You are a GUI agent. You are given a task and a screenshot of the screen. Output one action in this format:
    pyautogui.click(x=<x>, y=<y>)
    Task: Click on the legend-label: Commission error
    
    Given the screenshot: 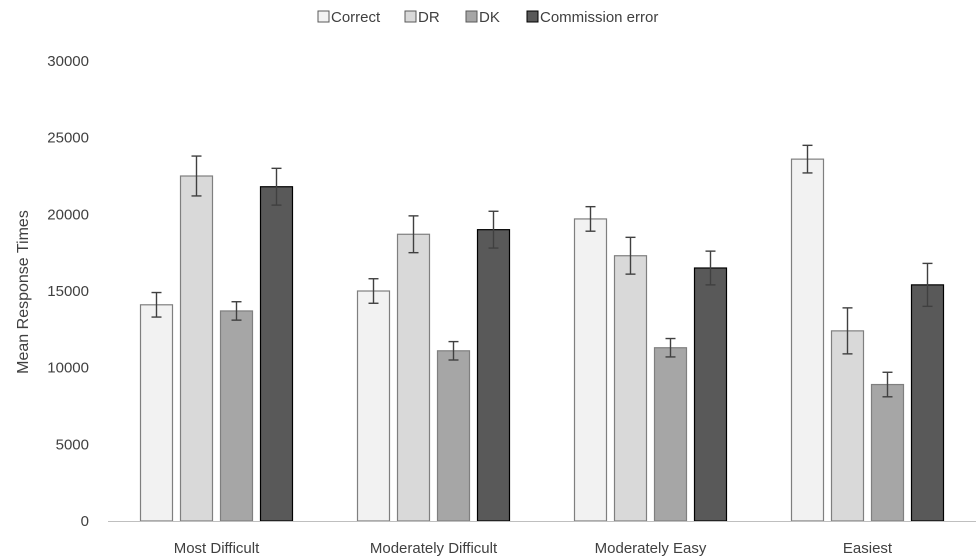 What is the action you would take?
    pyautogui.click(x=599, y=17)
    